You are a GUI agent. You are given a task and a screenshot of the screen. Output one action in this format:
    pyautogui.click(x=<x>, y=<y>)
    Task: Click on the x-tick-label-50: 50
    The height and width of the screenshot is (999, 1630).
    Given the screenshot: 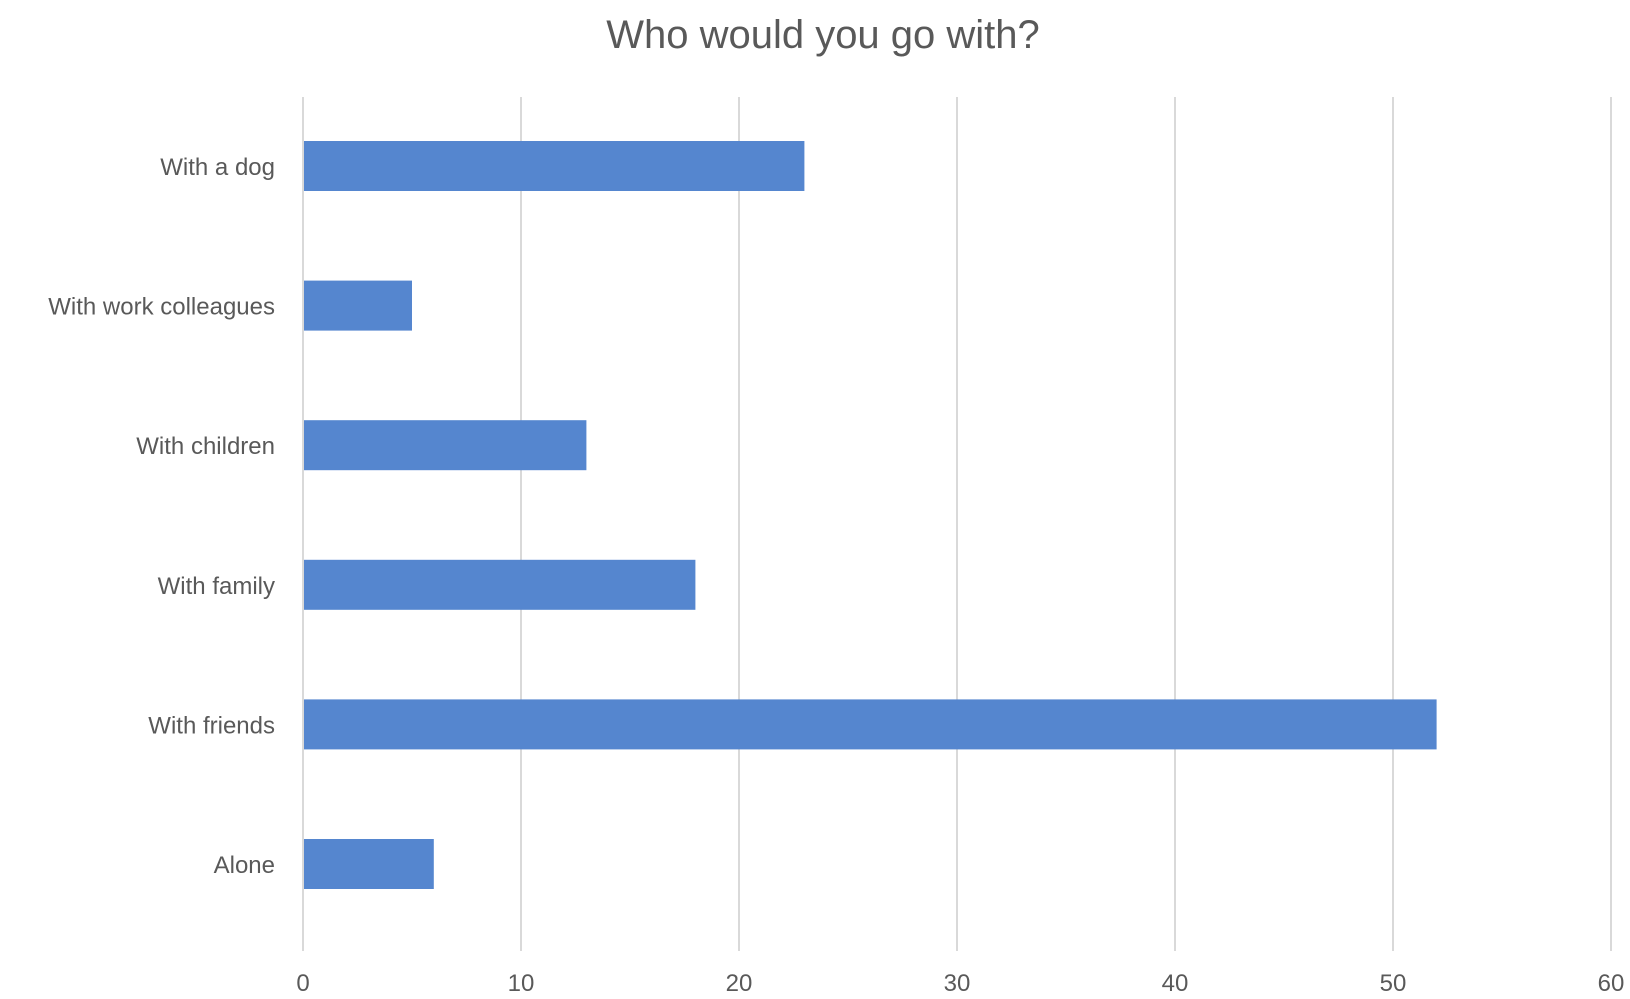 What is the action you would take?
    pyautogui.click(x=1393, y=983)
    